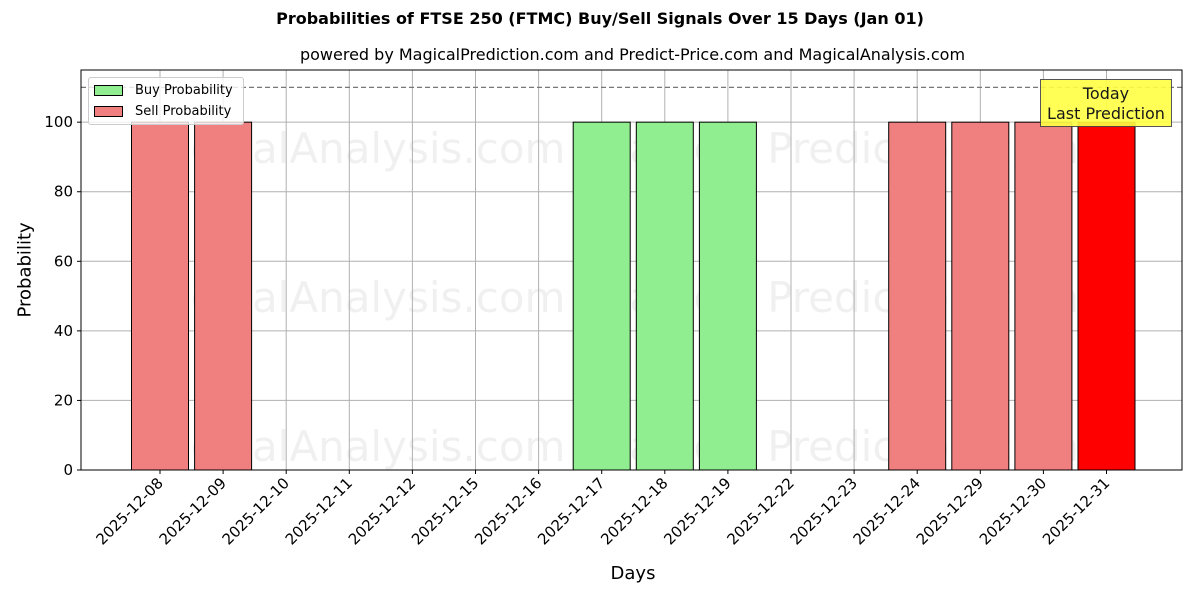 This screenshot has height=600, width=1200. Describe the element at coordinates (1106, 93) in the screenshot. I see `today-label: Today` at that location.